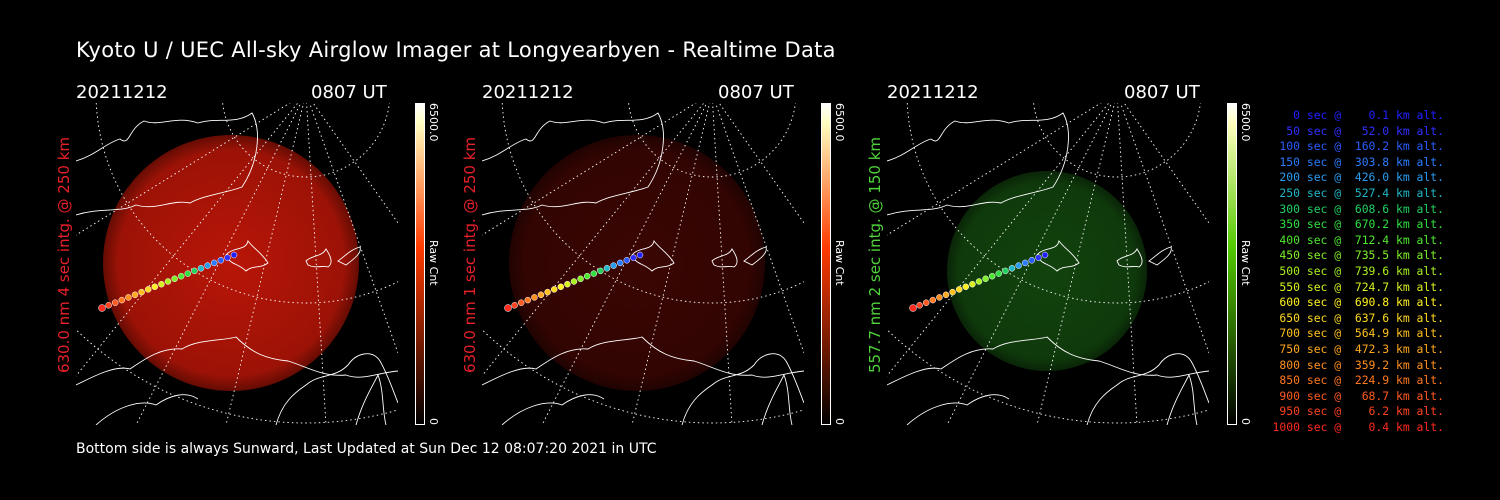  I want to click on panel-3-colorbar, so click(1232, 264).